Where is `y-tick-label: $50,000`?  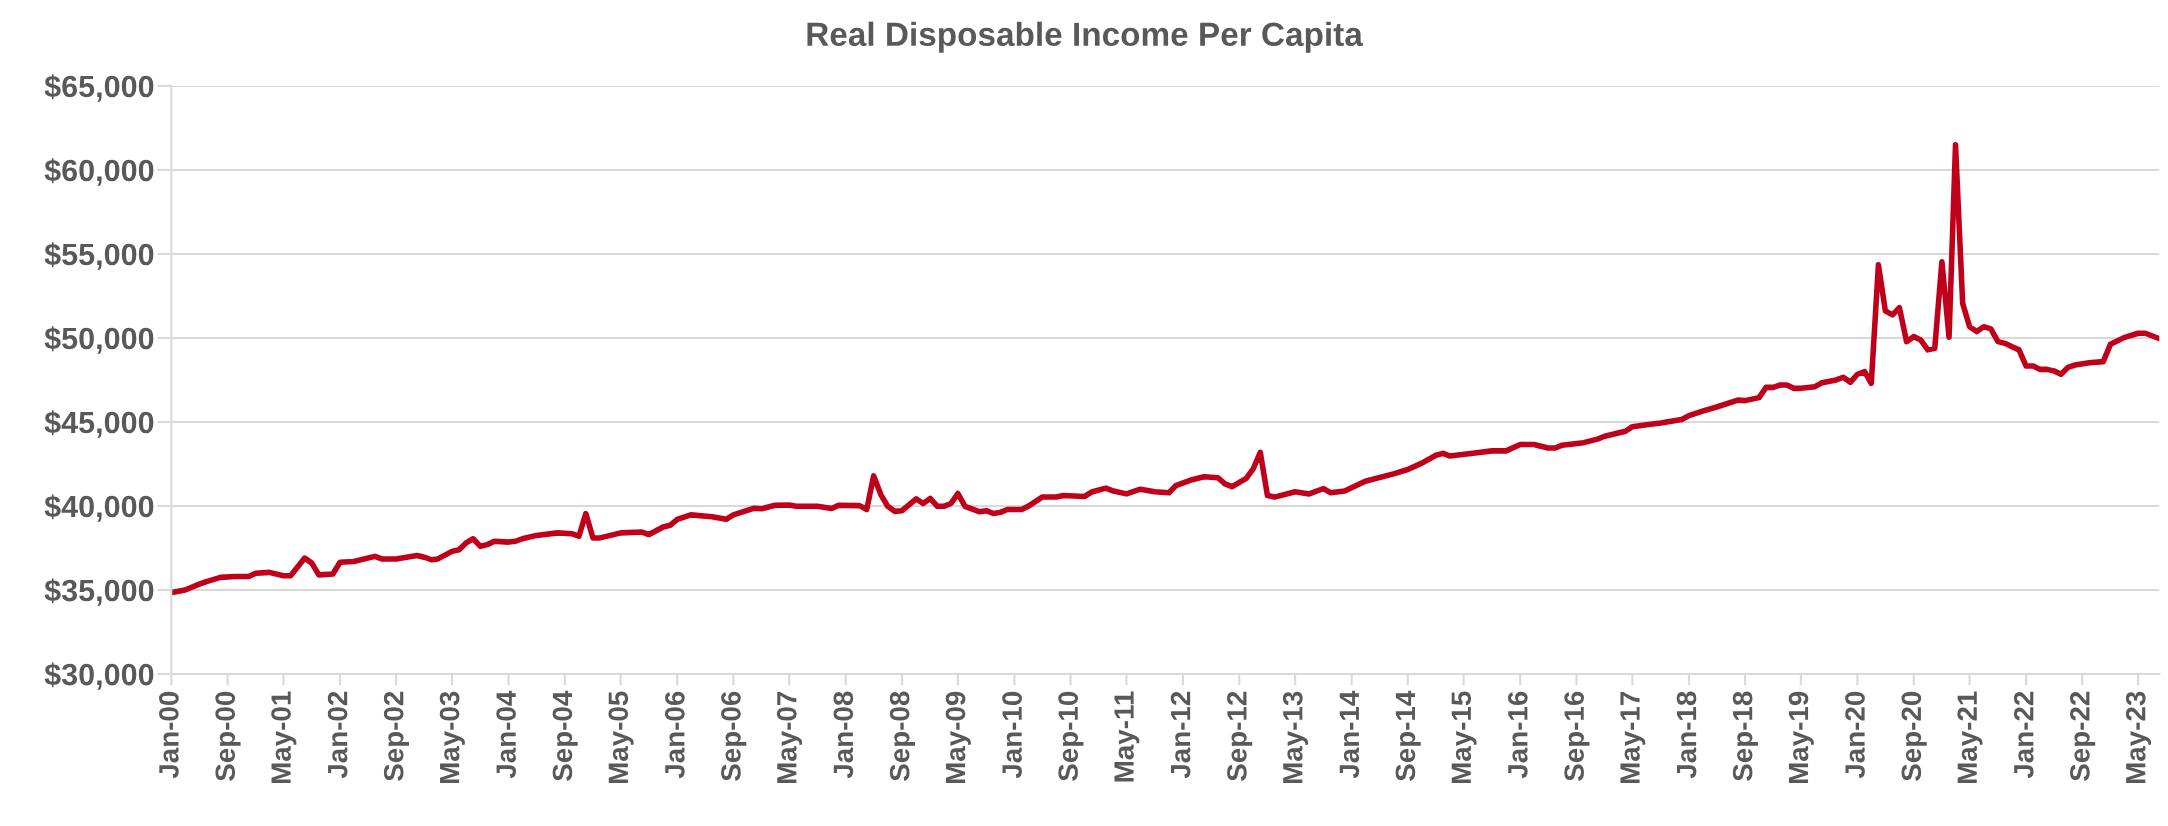 y-tick-label: $50,000 is located at coordinates (99, 340).